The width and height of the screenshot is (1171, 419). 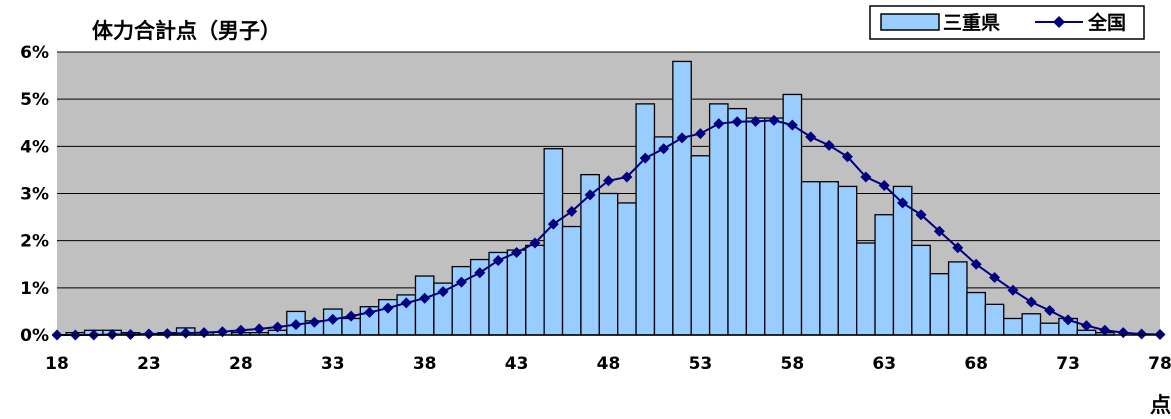 What do you see at coordinates (1059, 22) in the screenshot?
I see `legend-swatch-marker` at bounding box center [1059, 22].